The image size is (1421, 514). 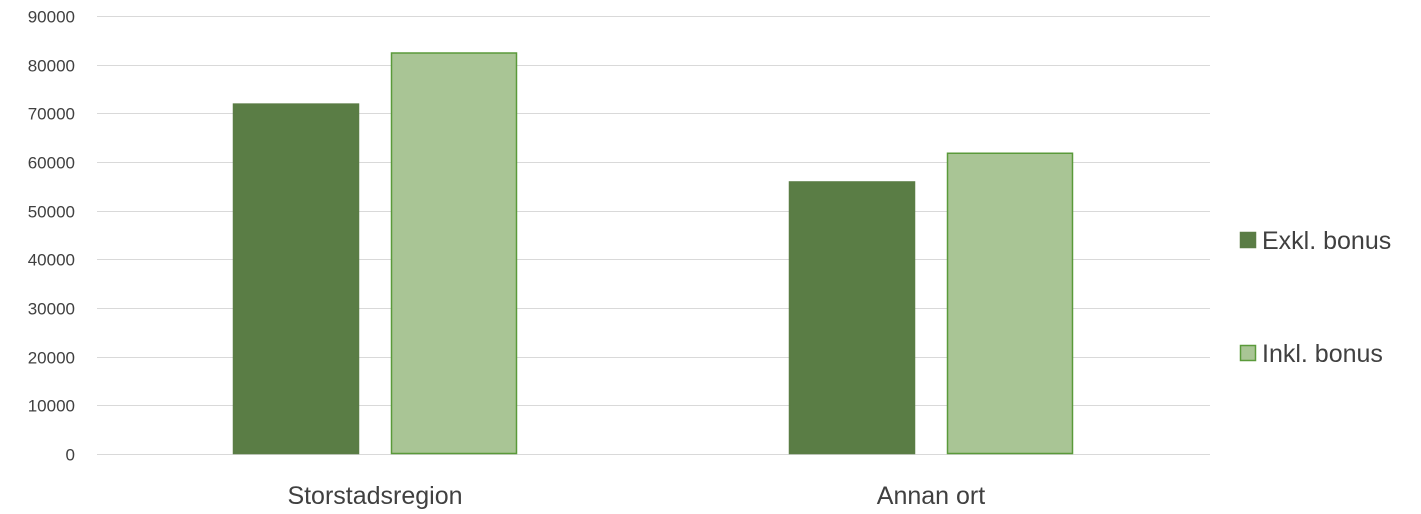 I want to click on y-tick-label-40000: 40000, so click(x=51, y=260).